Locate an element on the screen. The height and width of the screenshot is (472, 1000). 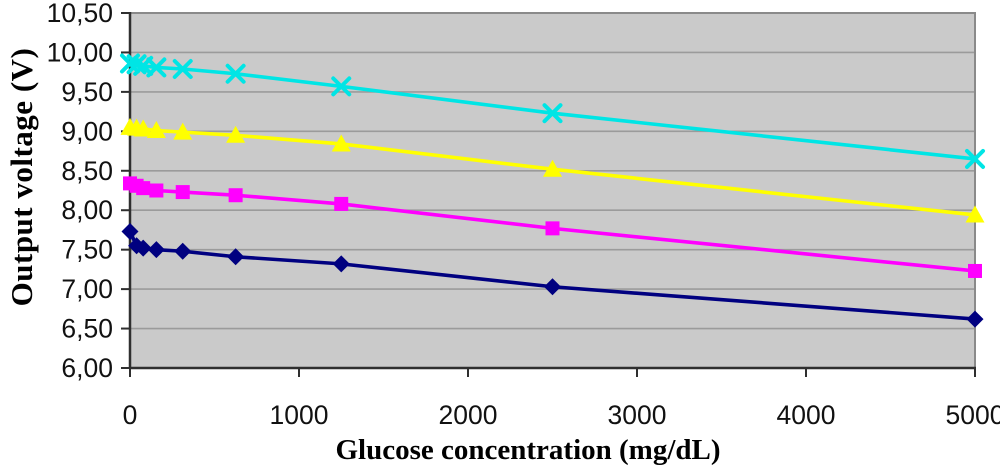
x-tick-label: 4000 is located at coordinates (806, 415).